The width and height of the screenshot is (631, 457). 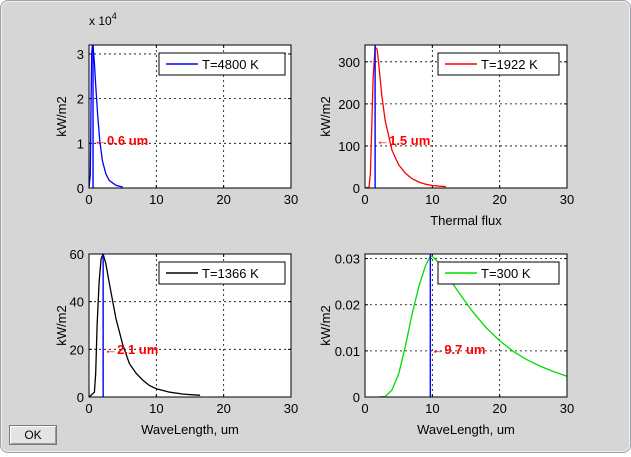 What do you see at coordinates (131, 349) in the screenshot?
I see `peak-label: ←2.1 um` at bounding box center [131, 349].